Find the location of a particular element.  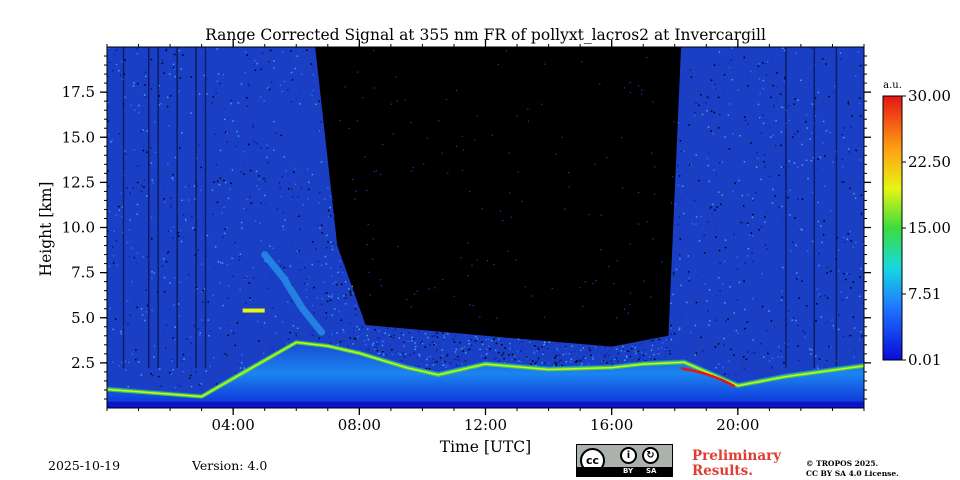

colorbar-tick-label: 7.51 is located at coordinates (924, 294).